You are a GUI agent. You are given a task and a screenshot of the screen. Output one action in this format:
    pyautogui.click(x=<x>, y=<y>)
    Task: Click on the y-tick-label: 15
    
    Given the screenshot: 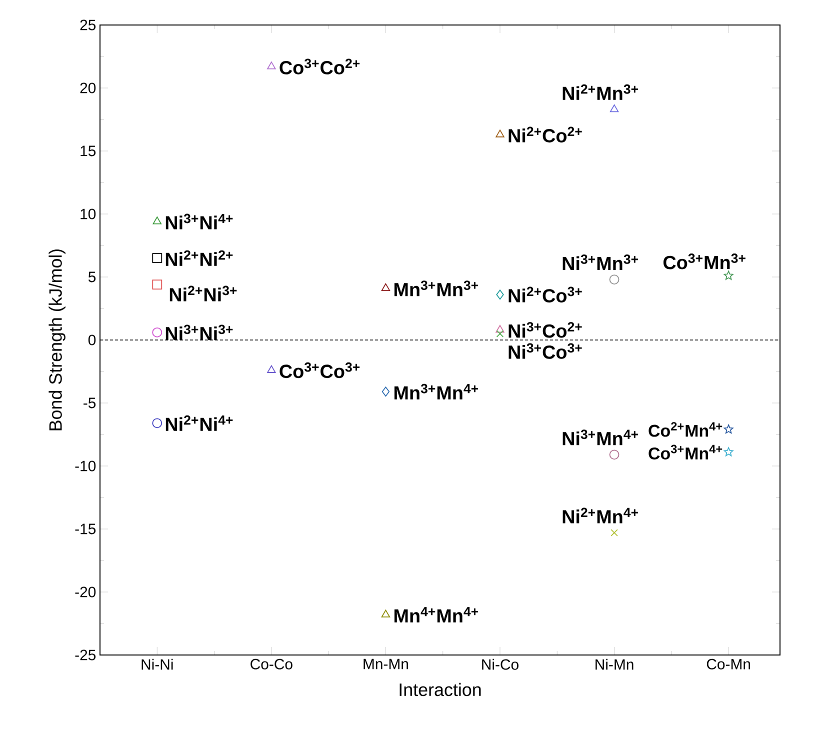 What is the action you would take?
    pyautogui.click(x=88, y=151)
    